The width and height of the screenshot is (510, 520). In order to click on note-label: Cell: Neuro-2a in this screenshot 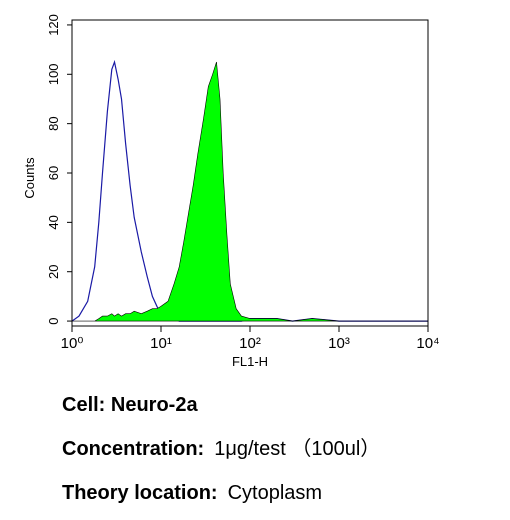, I will do `click(130, 405)`.